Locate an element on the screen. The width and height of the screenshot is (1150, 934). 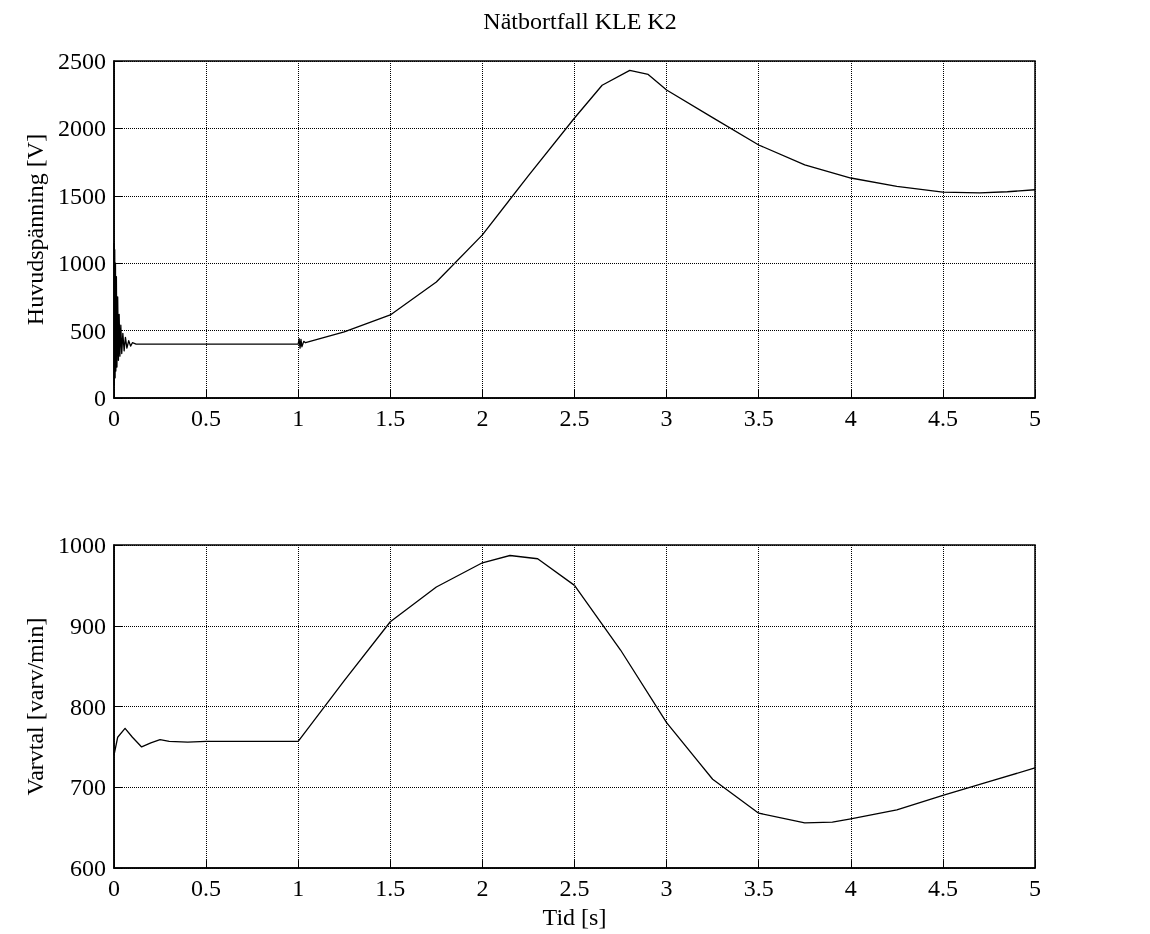
y-tick-label: 1500 is located at coordinates (82, 195).